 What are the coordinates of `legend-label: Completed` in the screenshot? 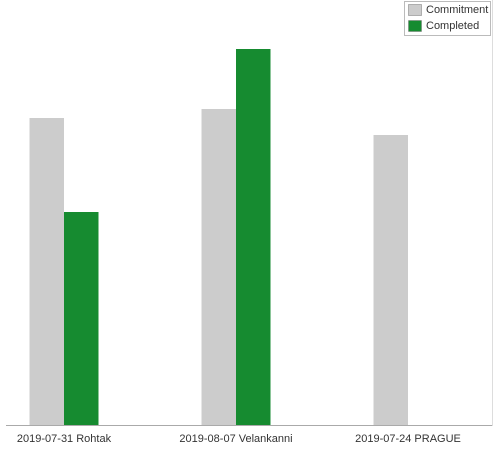 It's located at (452, 26).